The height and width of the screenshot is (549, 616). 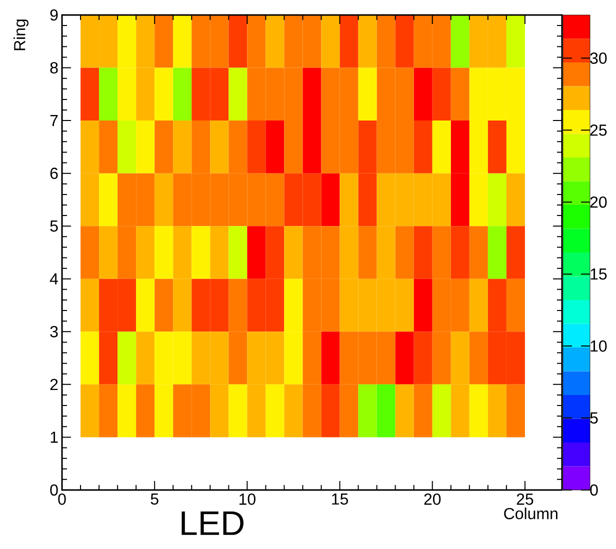 I want to click on x-tick-label: 20, so click(x=432, y=499).